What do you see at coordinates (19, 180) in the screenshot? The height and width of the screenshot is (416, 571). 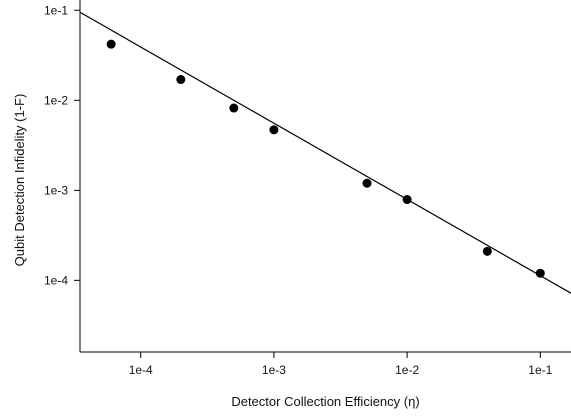 I see `y-axis-title: Qubit Detection Infidelity (1-F)` at bounding box center [19, 180].